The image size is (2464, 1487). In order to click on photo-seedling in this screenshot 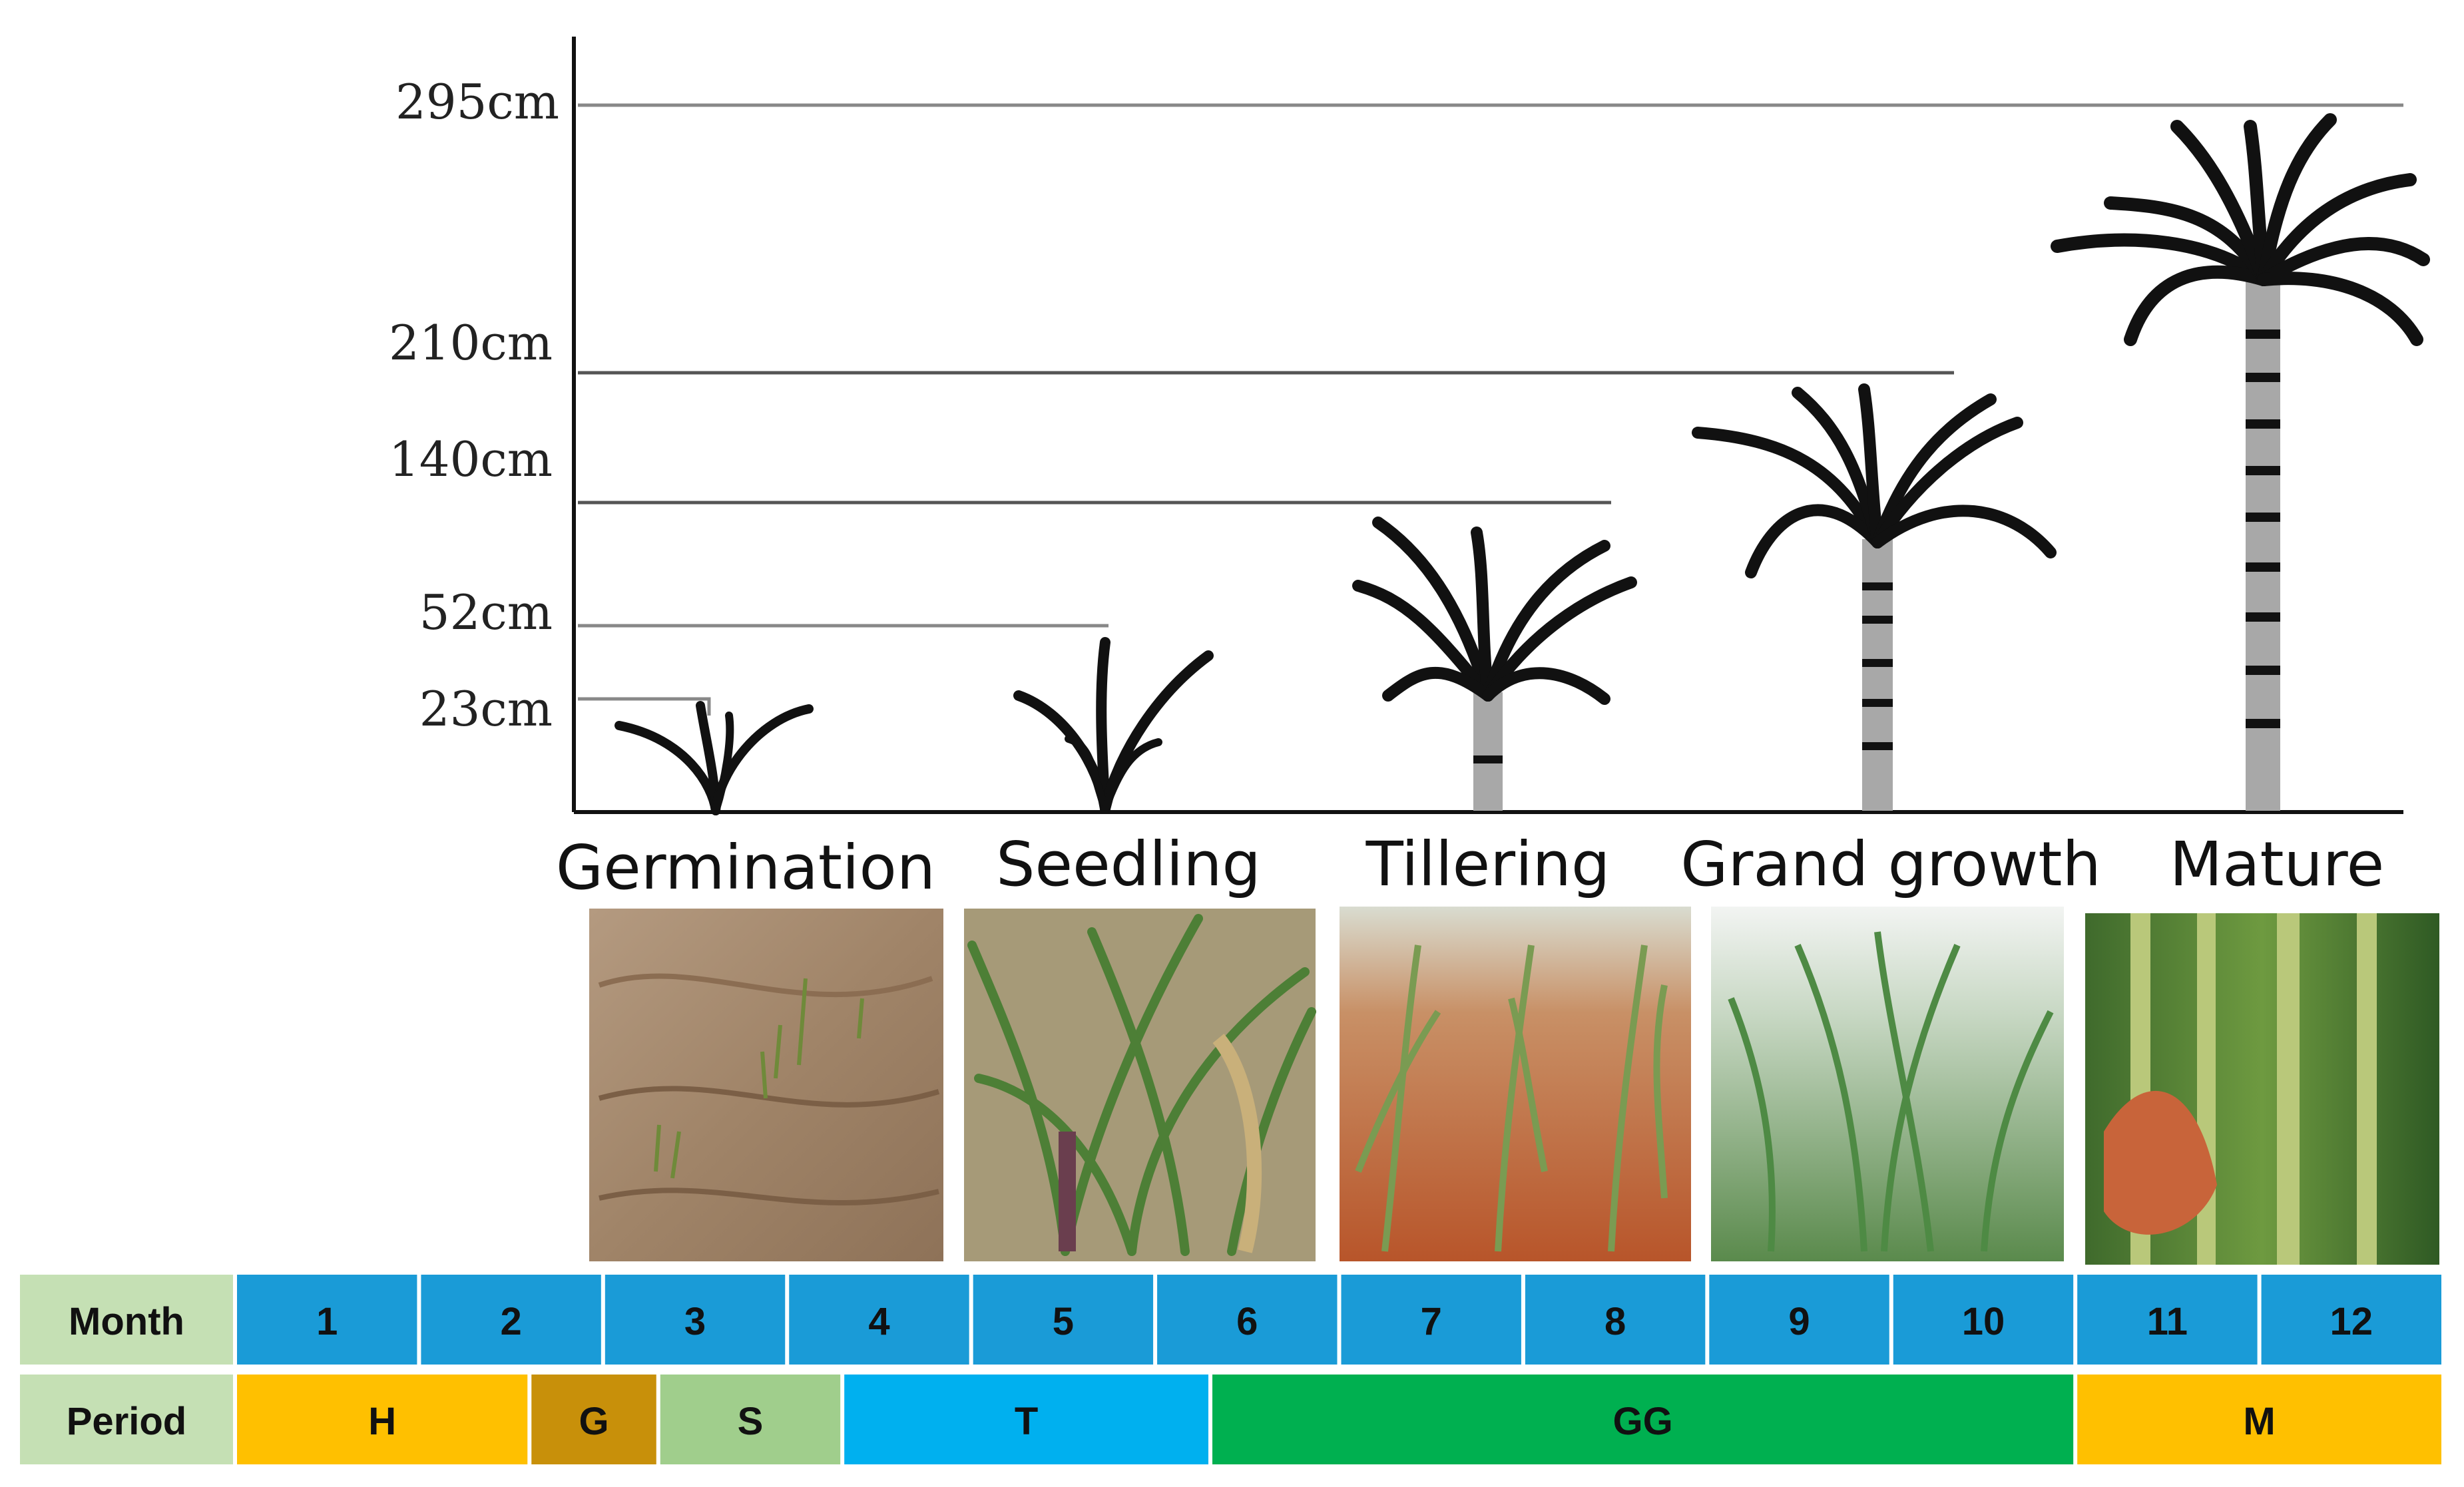, I will do `click(1140, 1085)`.